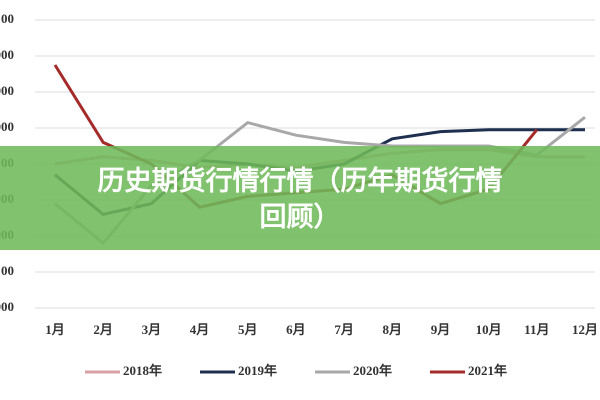 This screenshot has height=400, width=600. Describe the element at coordinates (441, 329) in the screenshot. I see `x-tick-label: 9月` at that location.